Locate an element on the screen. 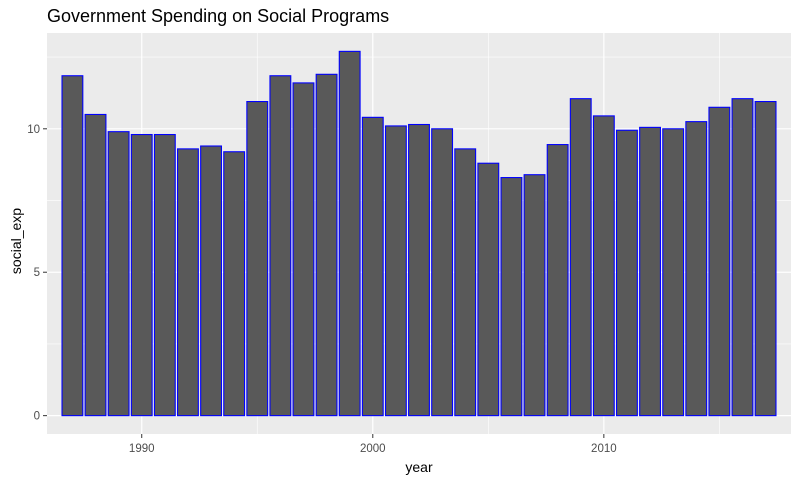 This screenshot has width=800, height=482. bar-1997 is located at coordinates (303, 249).